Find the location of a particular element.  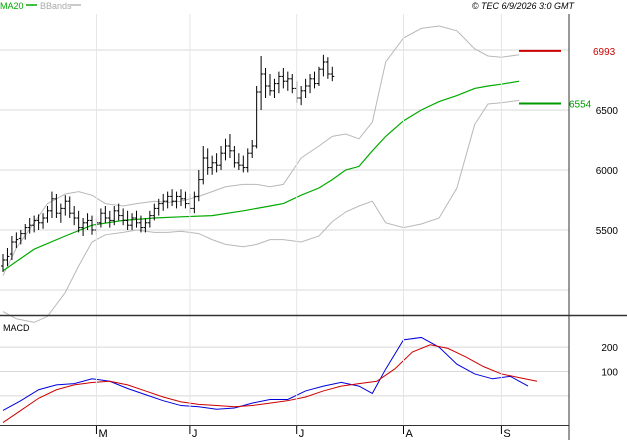

legend-ma20: MA20 is located at coordinates (12, 6).